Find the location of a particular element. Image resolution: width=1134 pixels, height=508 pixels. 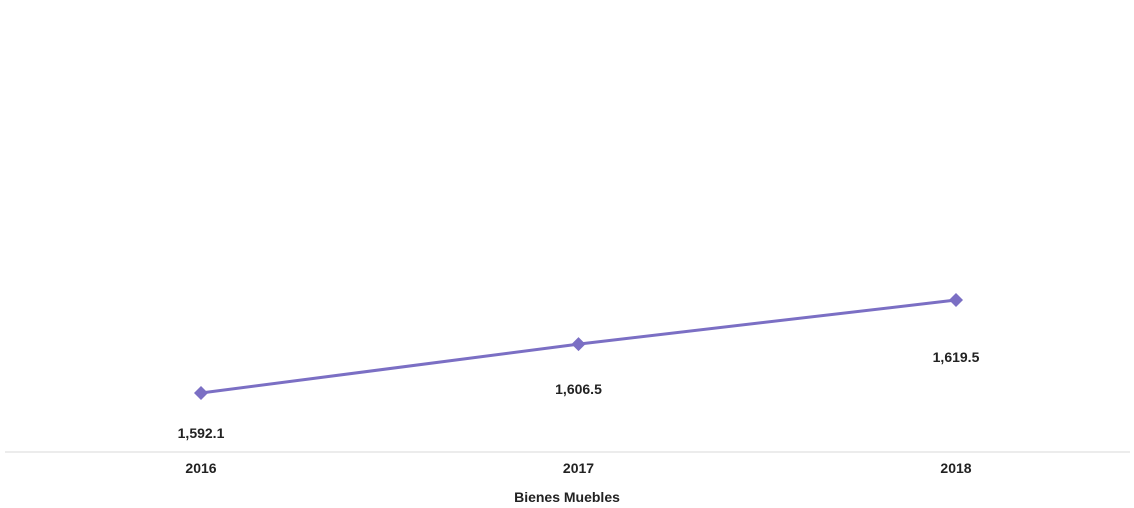

x-tick-2016: 2016 is located at coordinates (200, 468).